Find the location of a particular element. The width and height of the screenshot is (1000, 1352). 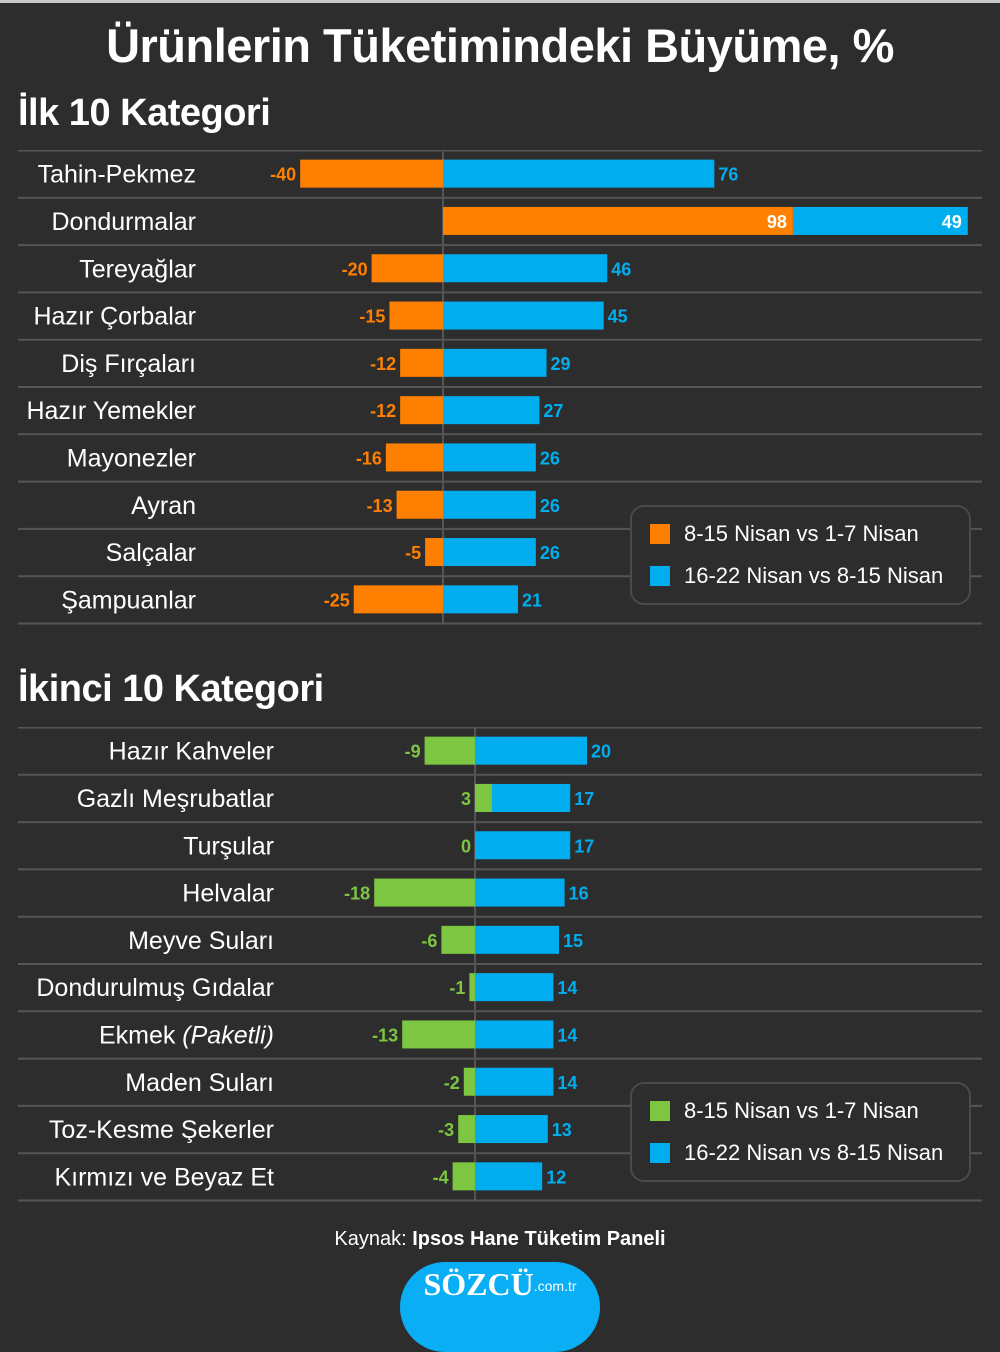

category-label: Salçalar is located at coordinates (151, 553).